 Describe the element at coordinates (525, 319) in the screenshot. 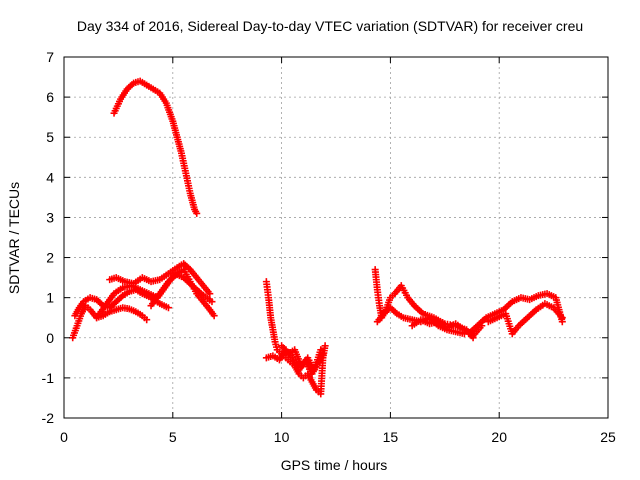

I see `series-arc-late-d` at that location.